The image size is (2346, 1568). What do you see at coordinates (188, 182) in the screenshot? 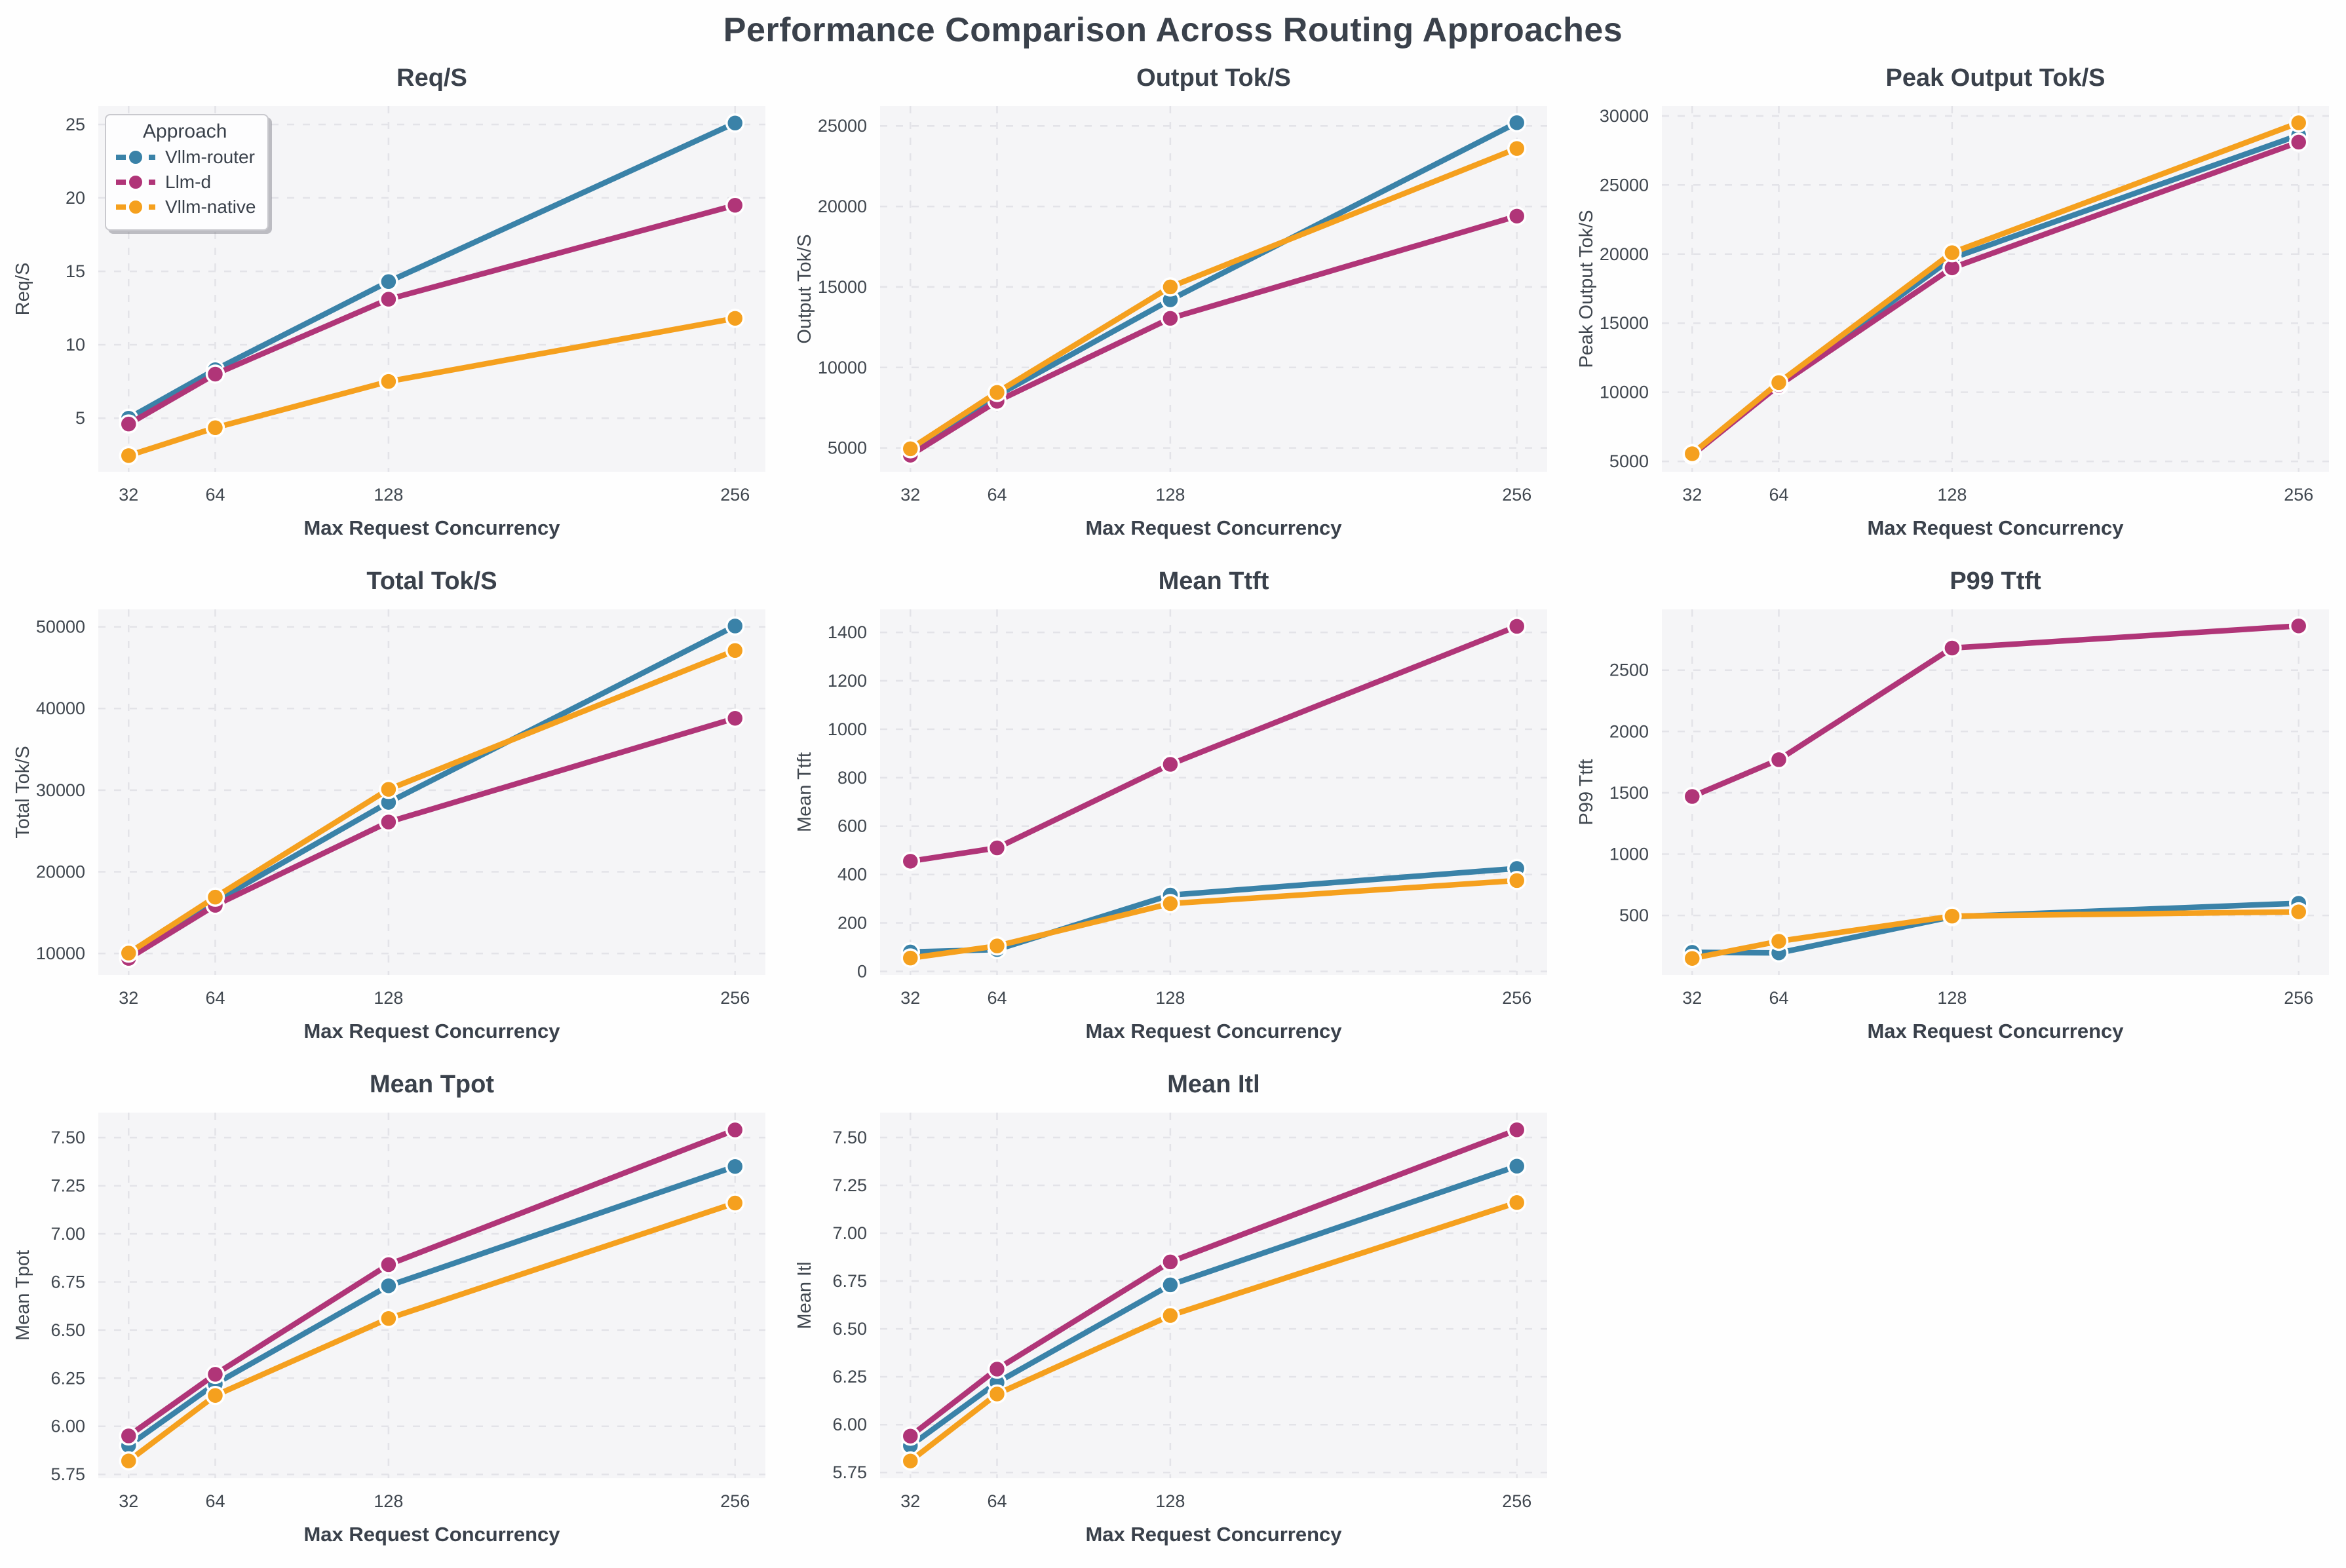
I see `legend-item-label: Llm-d` at bounding box center [188, 182].